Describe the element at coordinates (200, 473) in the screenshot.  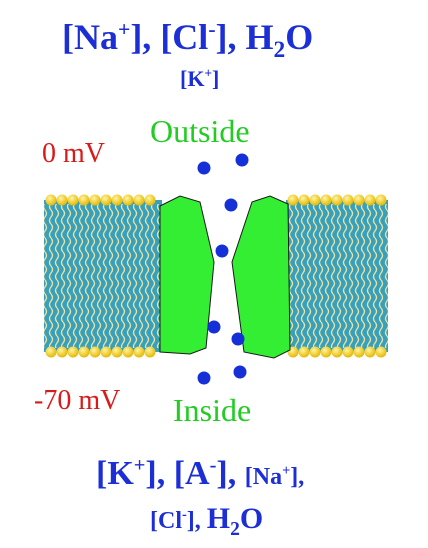
I see `inside-ions-line-1: [K+], [A-], [Na+],` at that location.